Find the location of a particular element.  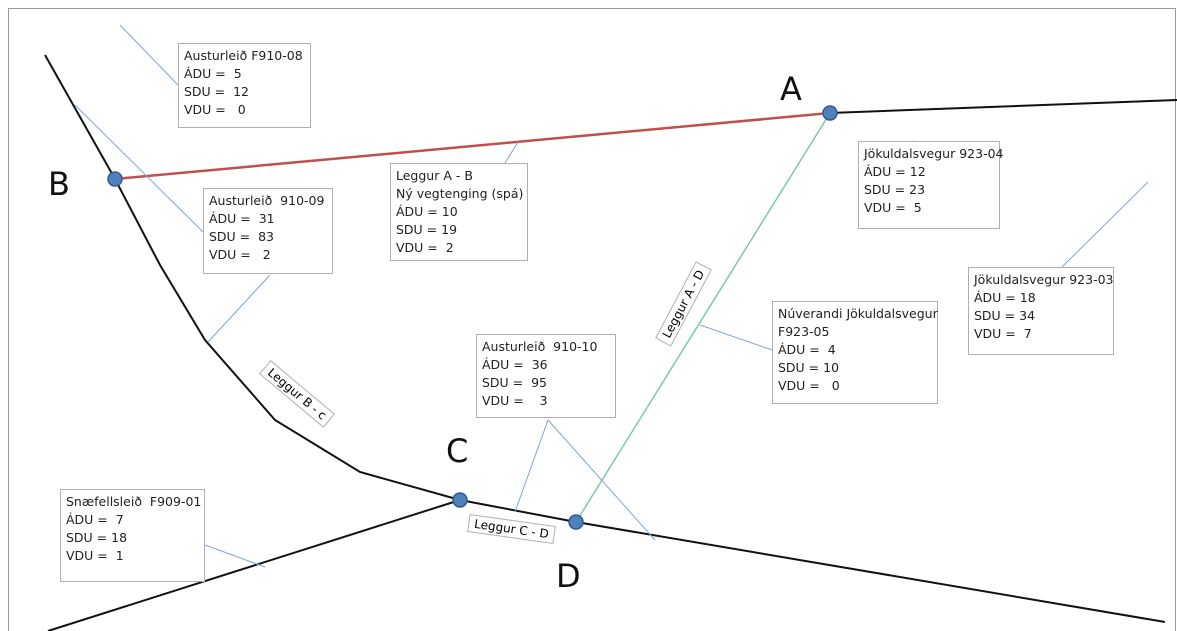

road-a-d is located at coordinates (703, 317).